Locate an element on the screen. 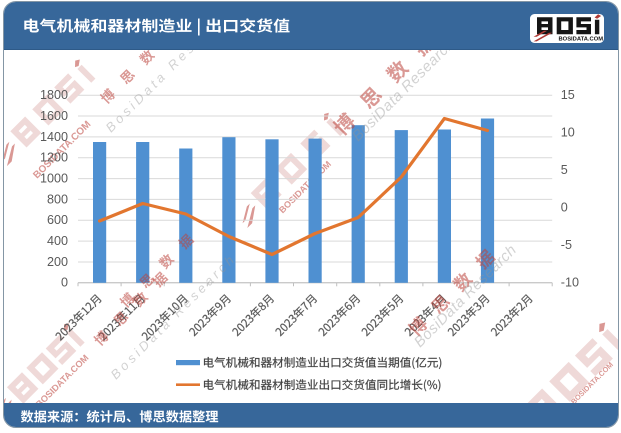 The height and width of the screenshot is (433, 621). svg-text: 600 is located at coordinates (57, 220).